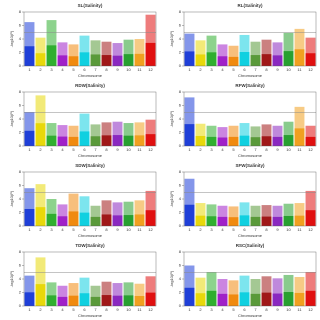 The width and height of the screenshot is (320, 320). I want to click on plot-frame, so click(250, 279).